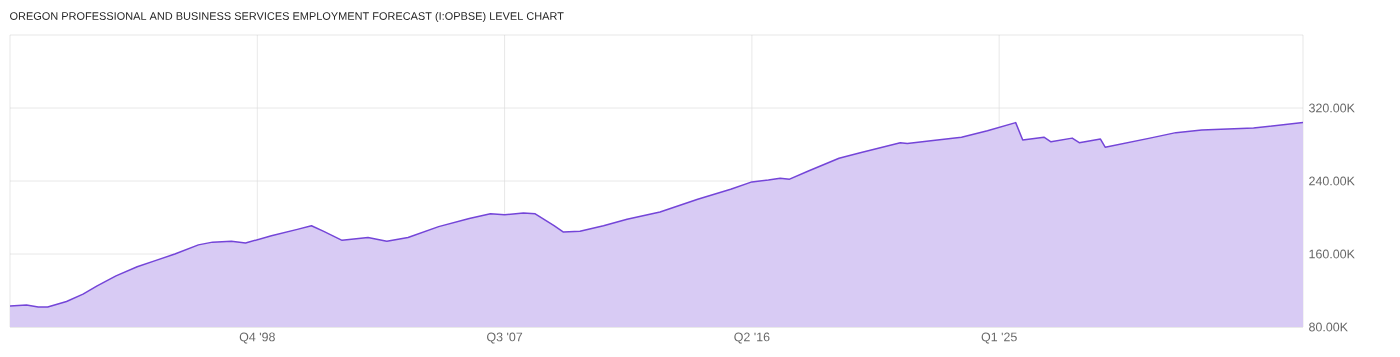  Describe the element at coordinates (1328, 327) in the screenshot. I see `y-tick-label: 80.00K` at that location.